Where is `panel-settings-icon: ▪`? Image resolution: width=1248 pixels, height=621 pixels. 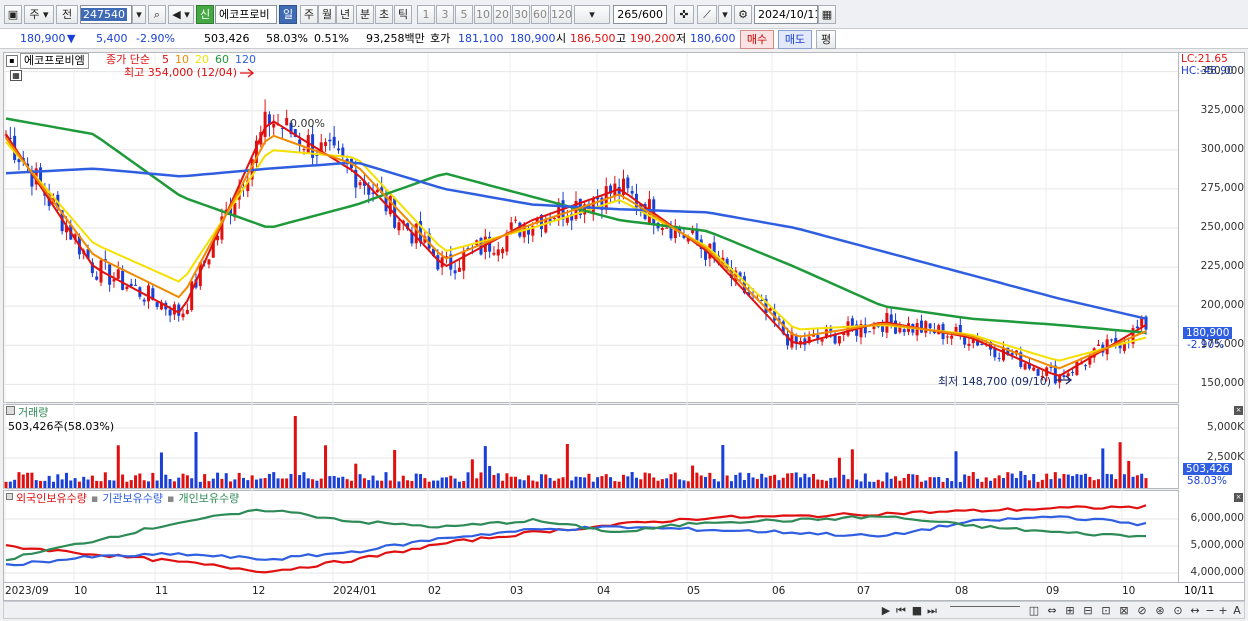
panel-settings-icon: ▪ is located at coordinates (12, 61).